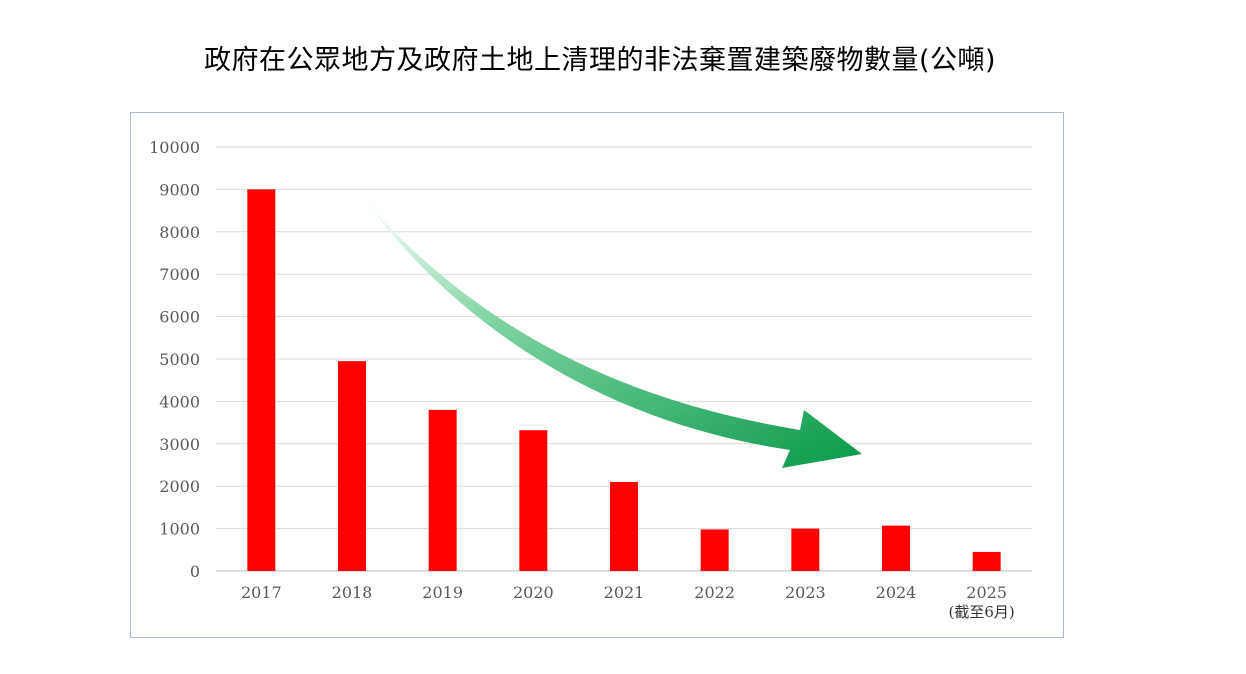 The height and width of the screenshot is (674, 1246). I want to click on x-tick-note: (截至6月), so click(982, 612).